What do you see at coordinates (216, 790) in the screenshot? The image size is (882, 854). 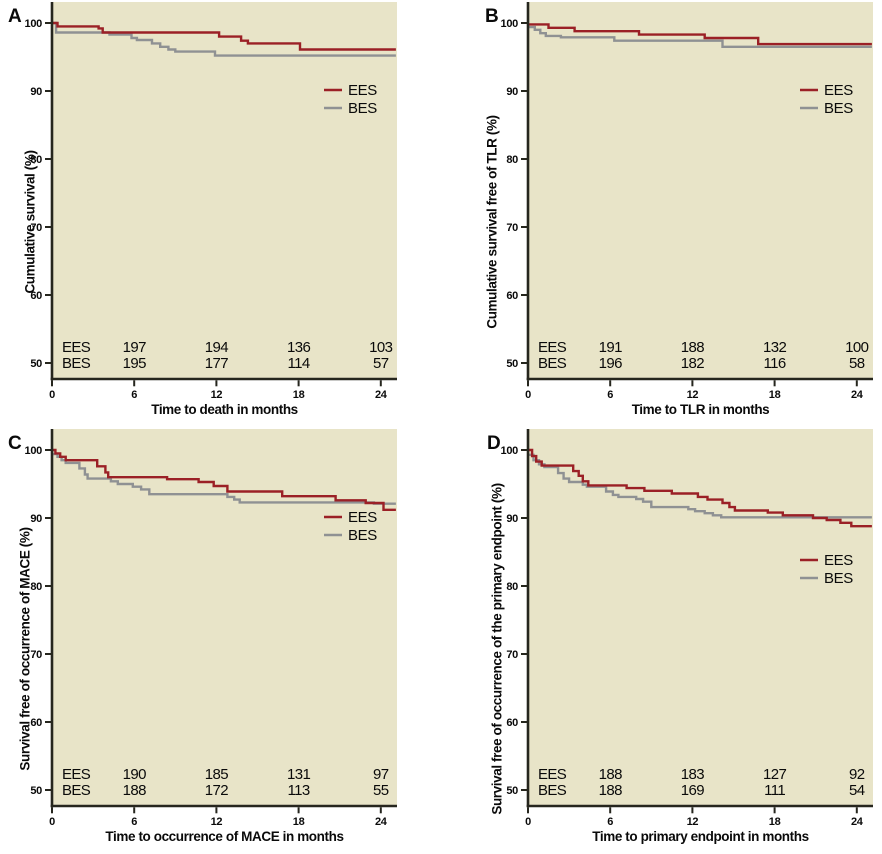 I see `at-risk-value-bes-c: 172` at bounding box center [216, 790].